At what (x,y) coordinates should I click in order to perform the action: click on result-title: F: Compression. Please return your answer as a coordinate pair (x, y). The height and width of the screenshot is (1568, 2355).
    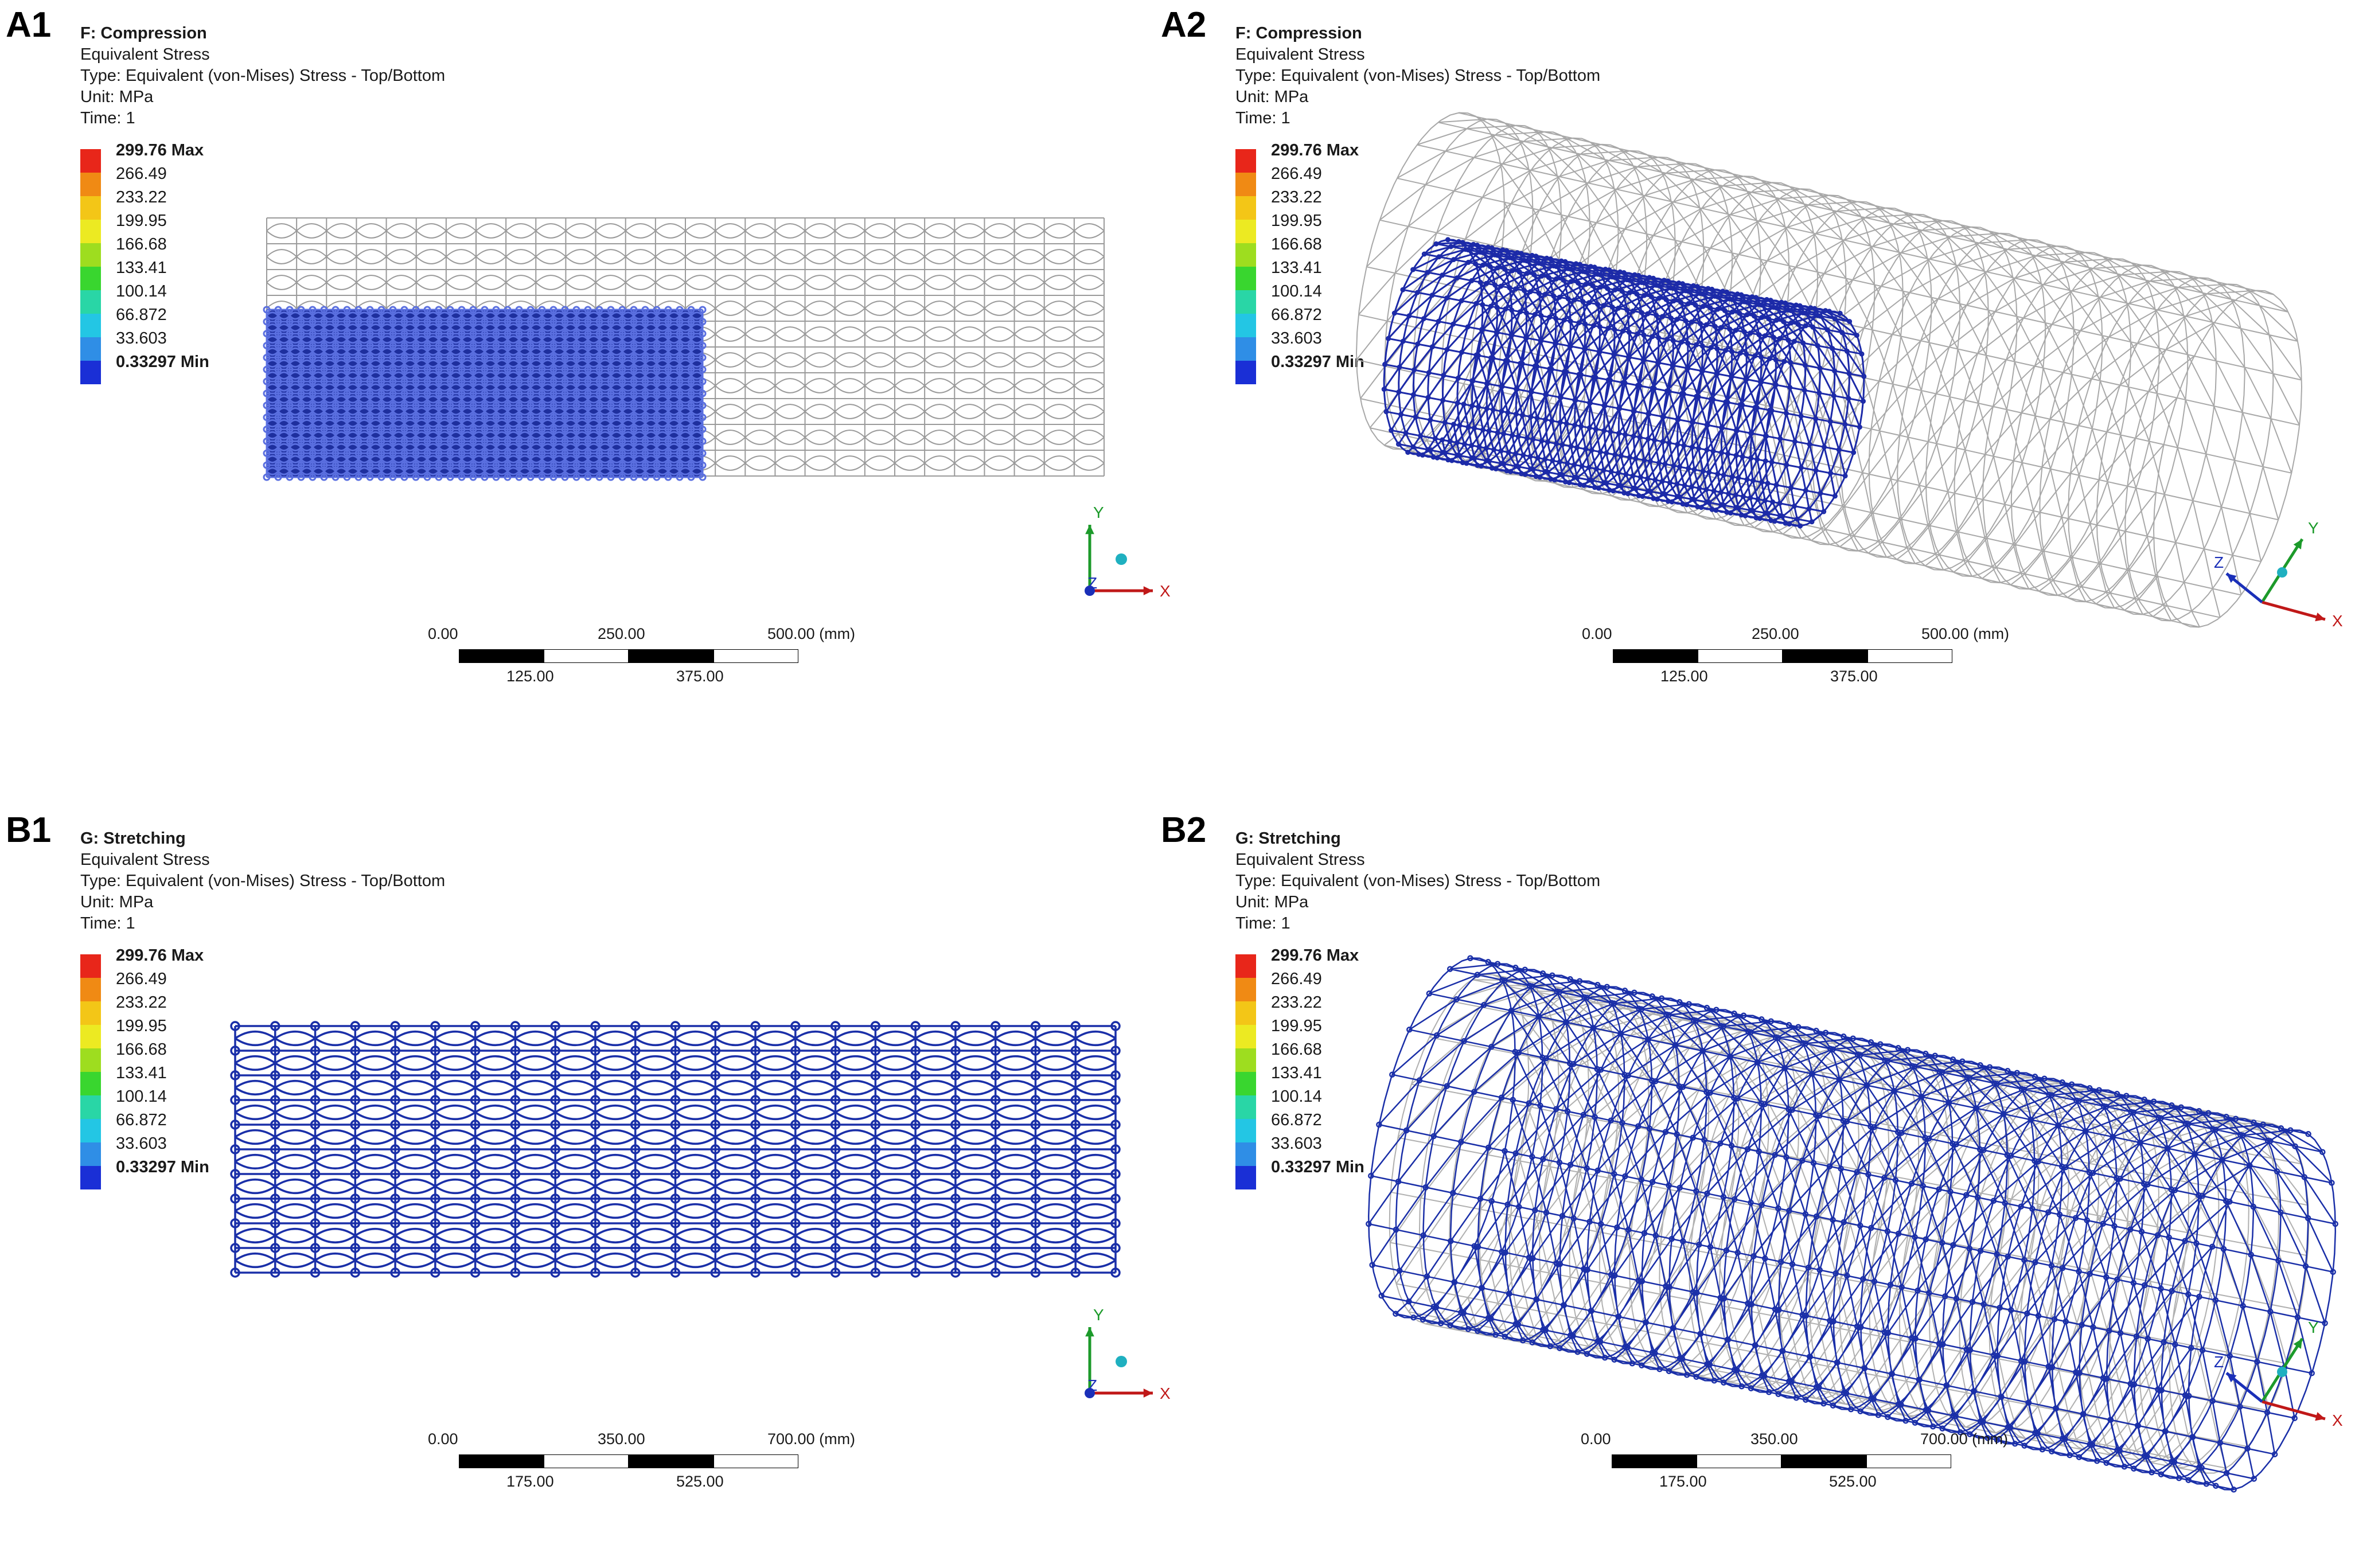
    Looking at the image, I should click on (1298, 33).